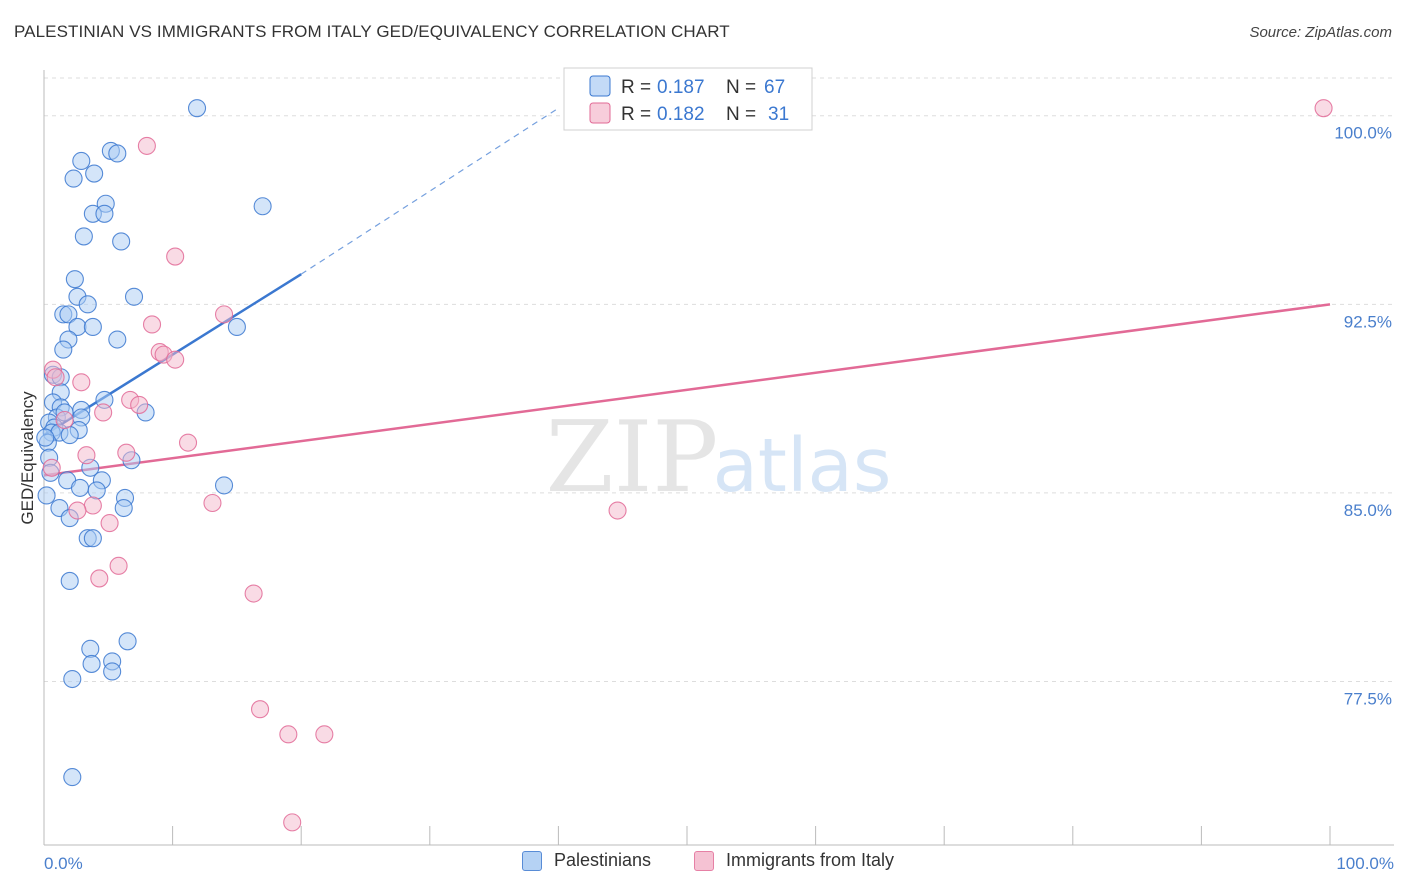 This screenshot has height=892, width=1406. What do you see at coordinates (600, 113) in the screenshot?
I see `legend-swatch-italy` at bounding box center [600, 113].